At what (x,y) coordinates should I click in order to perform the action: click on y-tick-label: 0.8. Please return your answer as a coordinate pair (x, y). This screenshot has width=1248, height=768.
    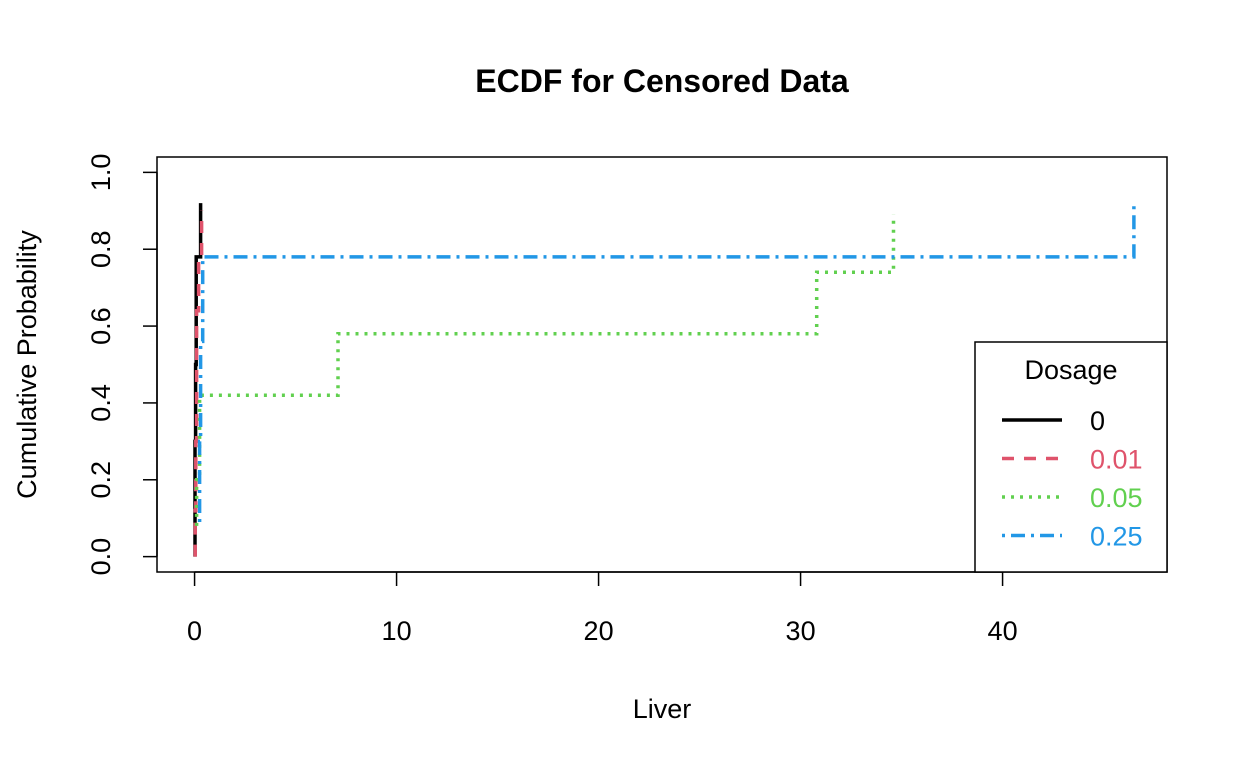
    Looking at the image, I should click on (101, 249).